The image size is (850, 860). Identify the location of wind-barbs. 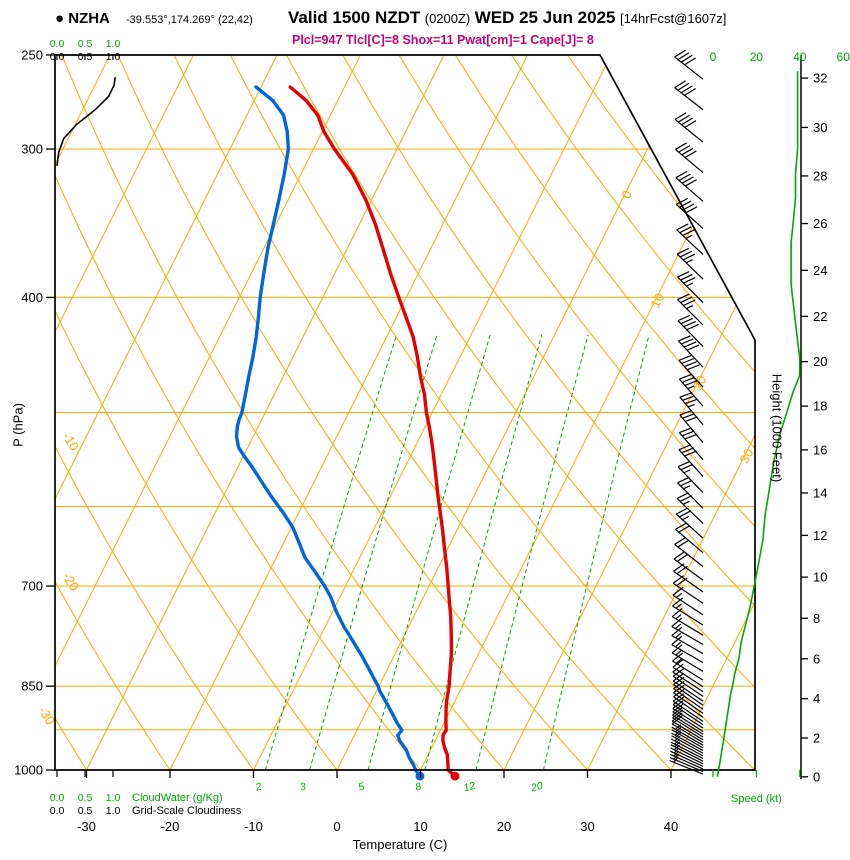
(686, 412).